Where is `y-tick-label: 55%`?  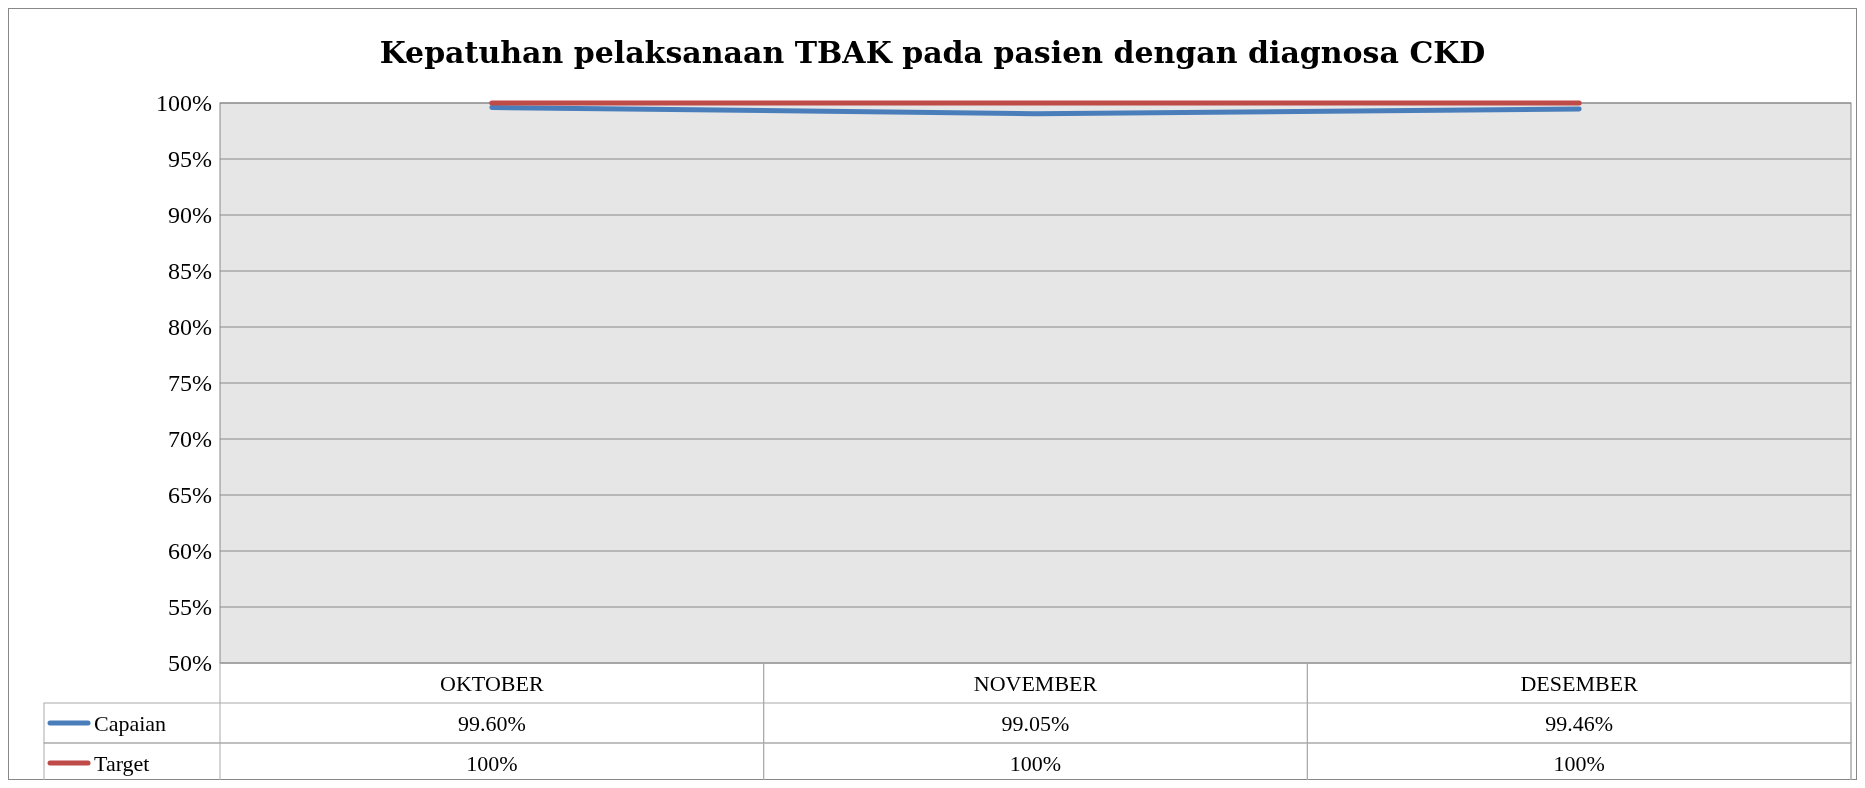 y-tick-label: 55% is located at coordinates (190, 607).